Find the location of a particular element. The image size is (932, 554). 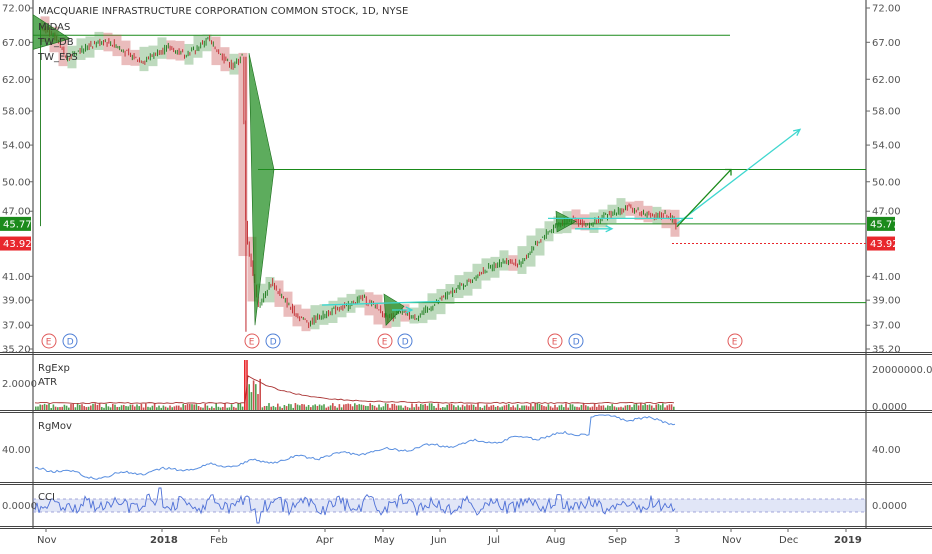

y-tick-label-right: 72.00 is located at coordinates (886, 9).